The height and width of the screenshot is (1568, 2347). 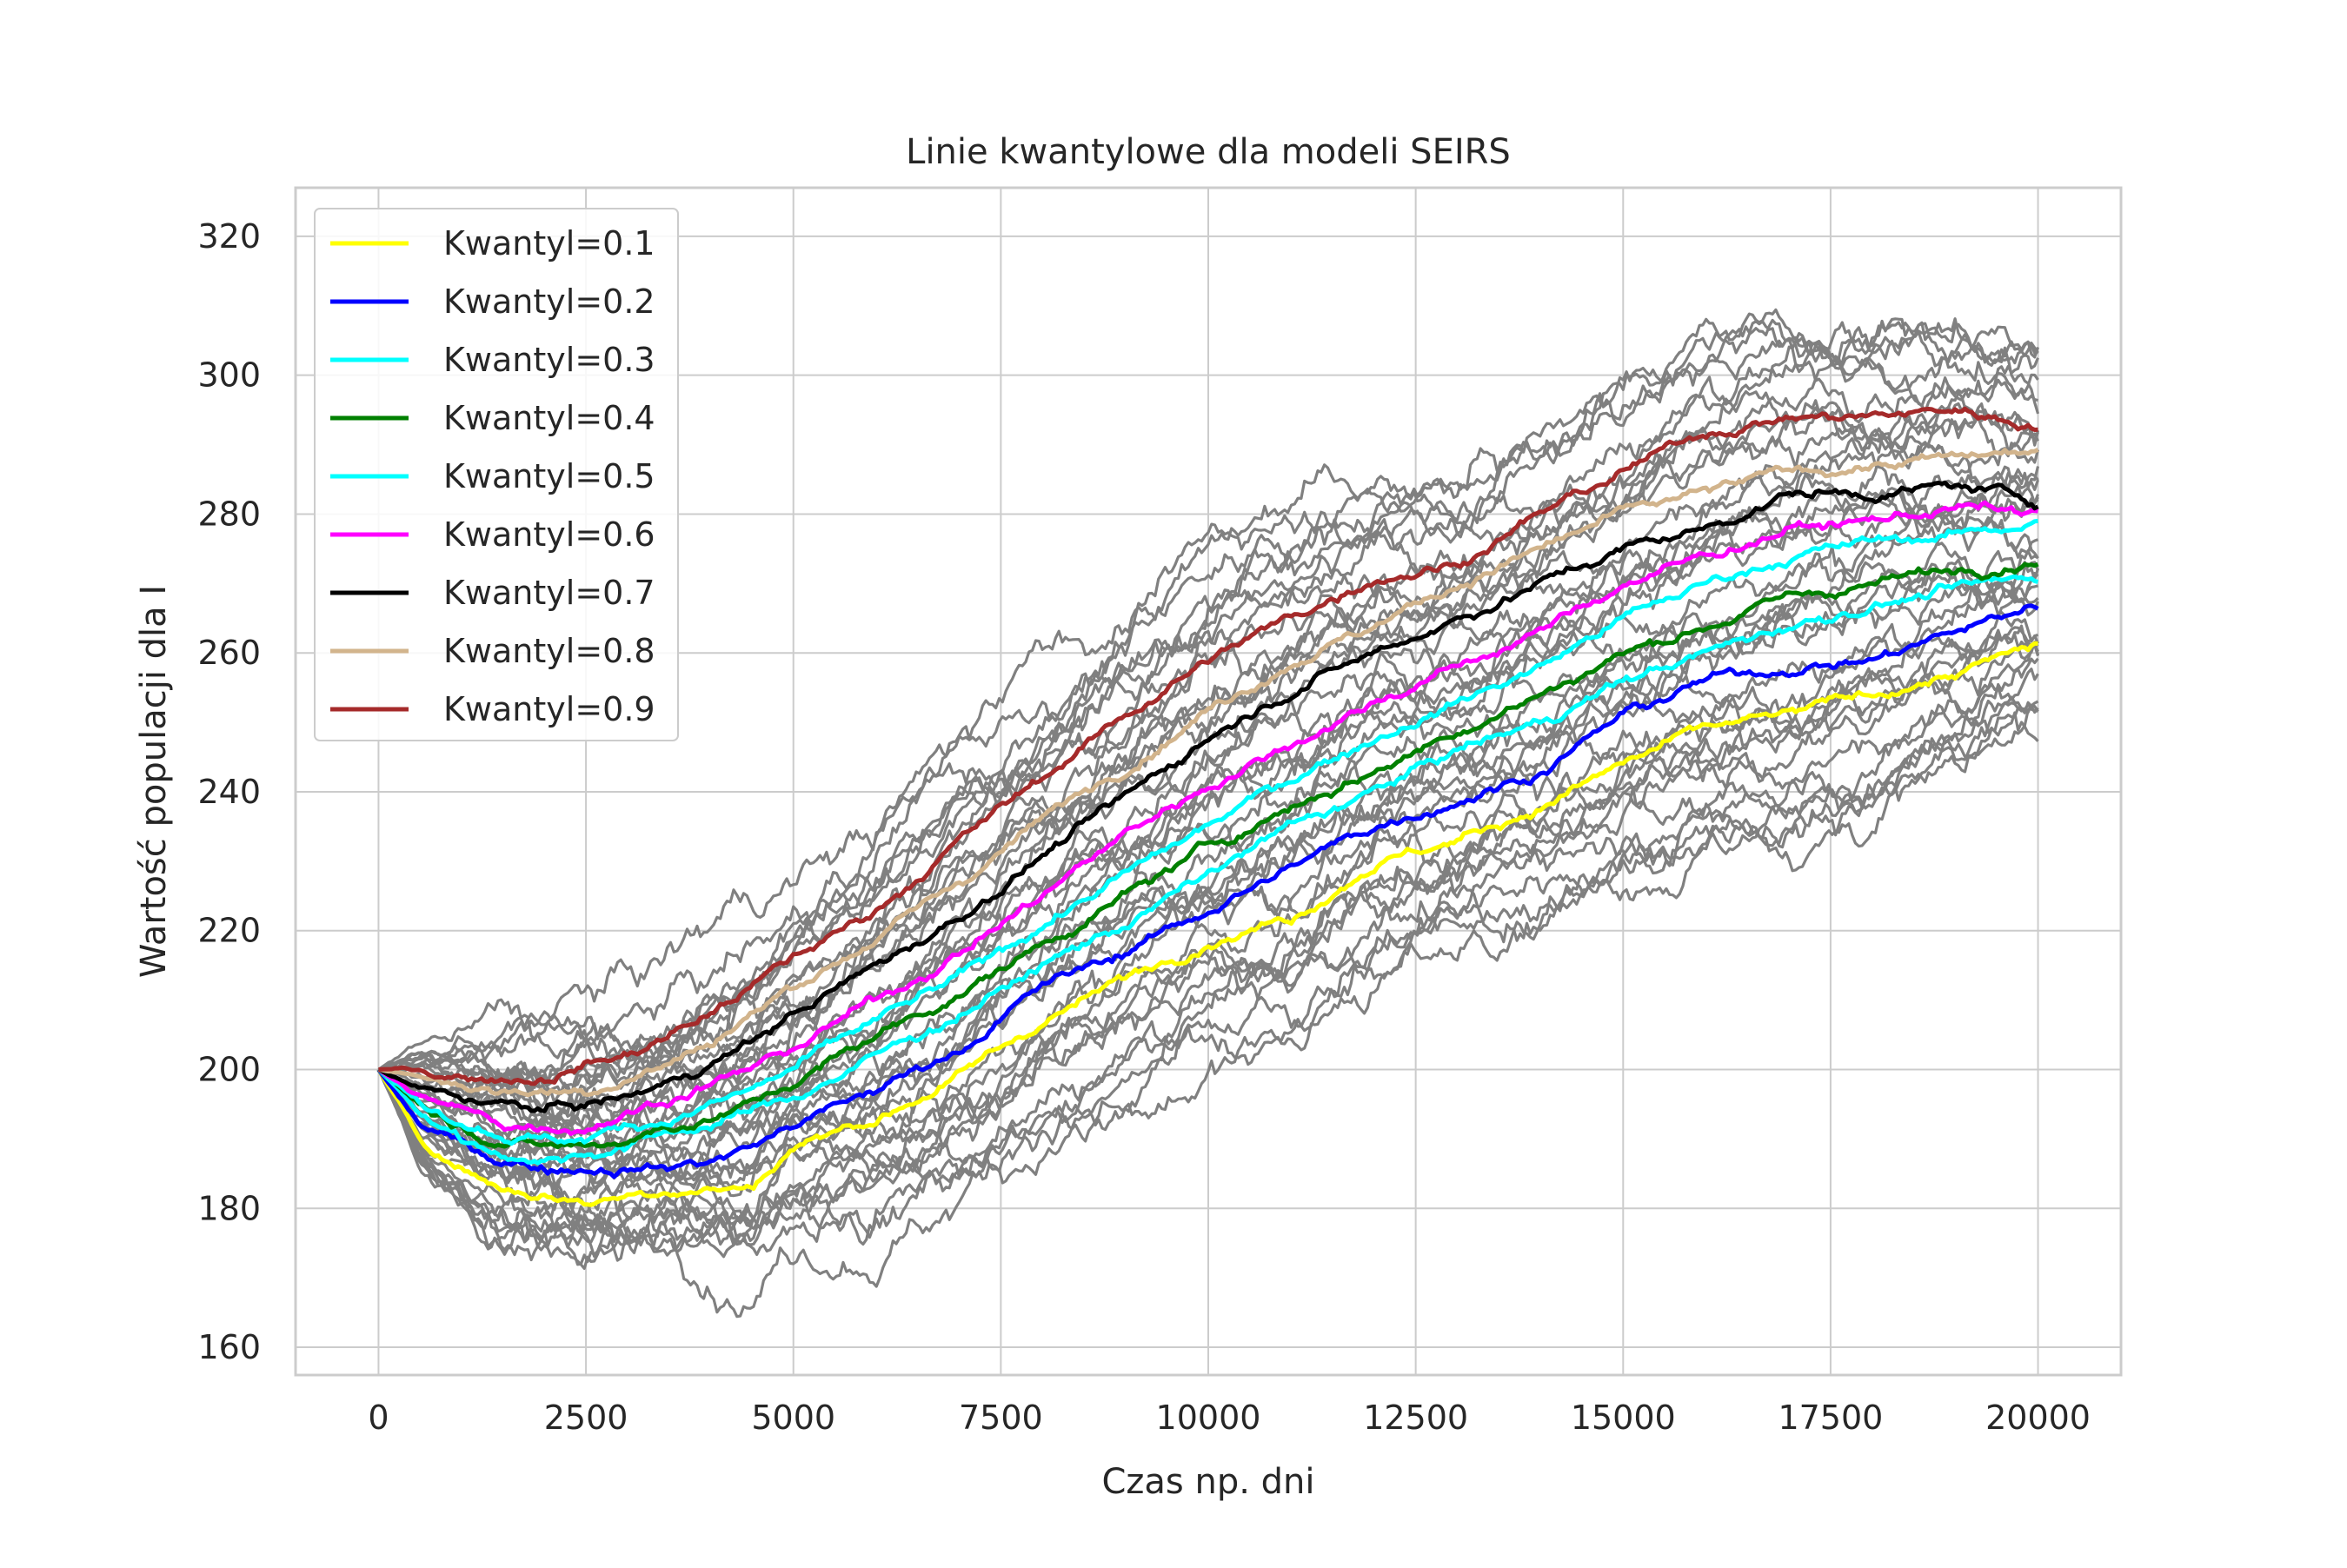 I want to click on x-tick-label: 0, so click(x=378, y=1418).